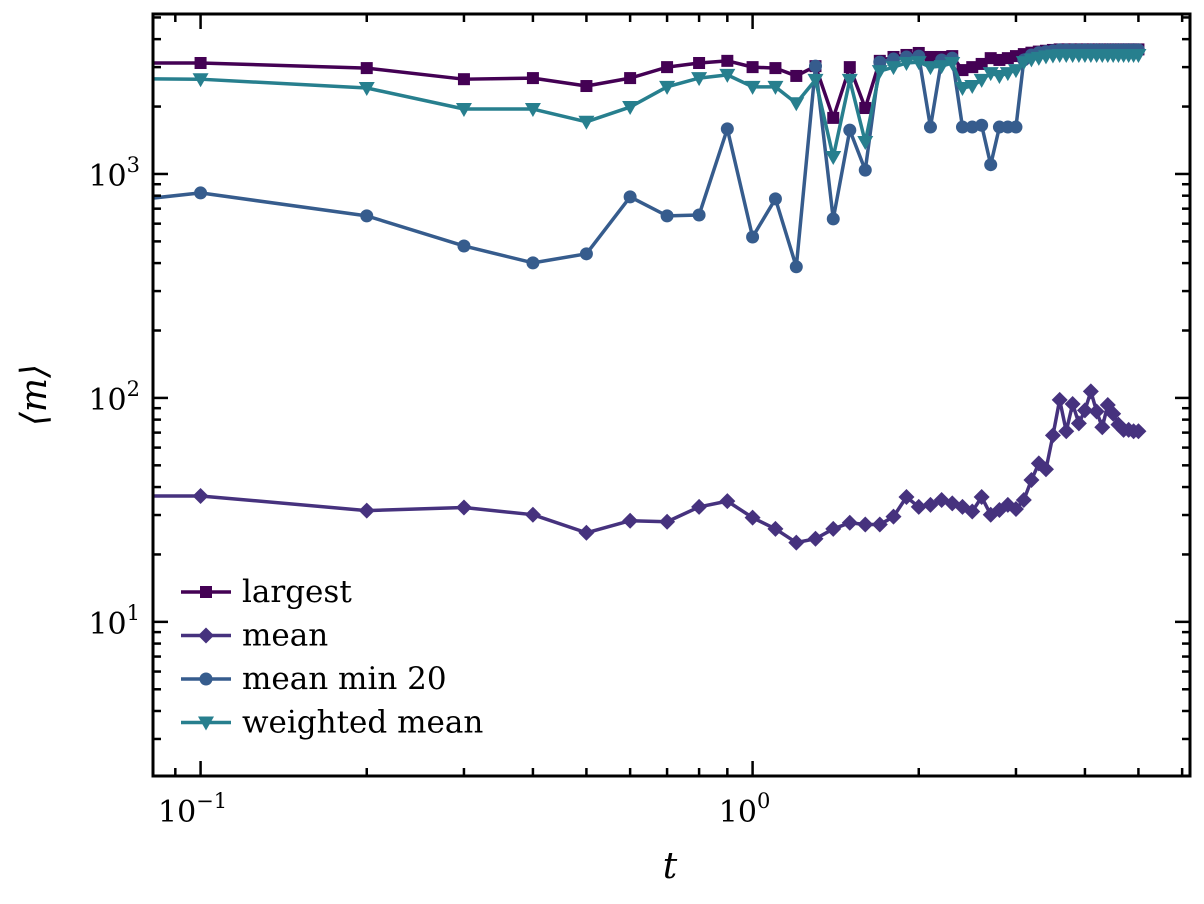  Describe the element at coordinates (114, 173) in the screenshot. I see `y-tick-label: 10³` at that location.